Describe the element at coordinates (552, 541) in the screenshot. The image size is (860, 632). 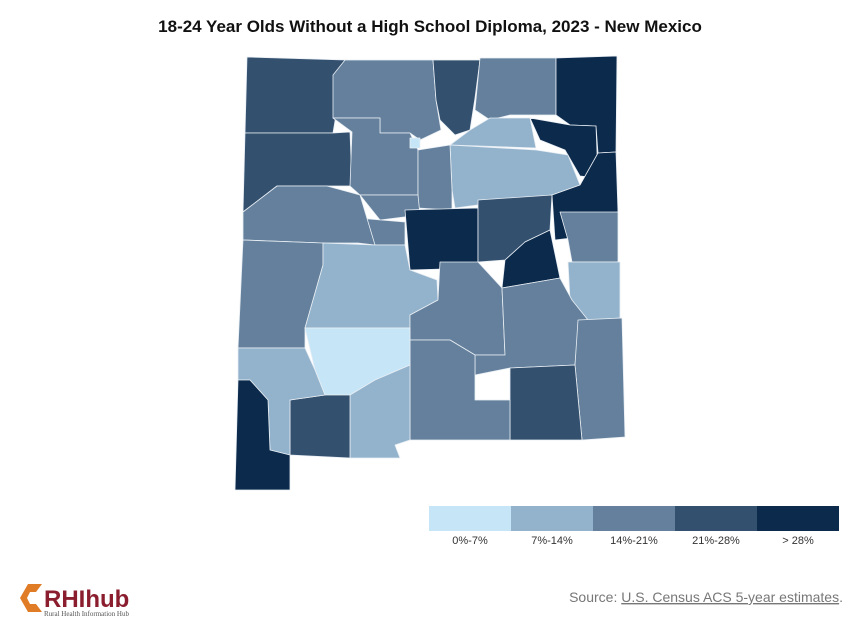
I see `legend-label: 7%-14%` at that location.